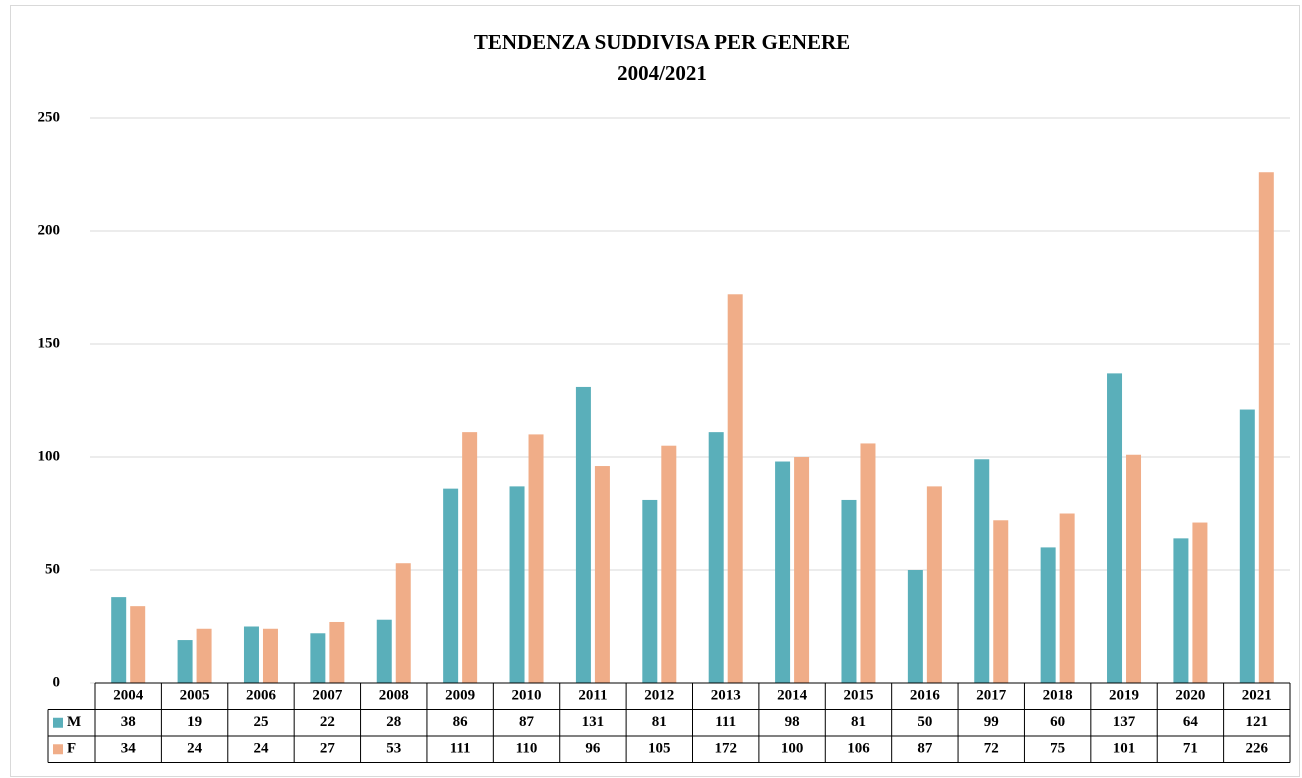 The image size is (1302, 778). What do you see at coordinates (662, 42) in the screenshot?
I see `chart-title: TENDENZA SUDDIVISA PER GENERE` at bounding box center [662, 42].